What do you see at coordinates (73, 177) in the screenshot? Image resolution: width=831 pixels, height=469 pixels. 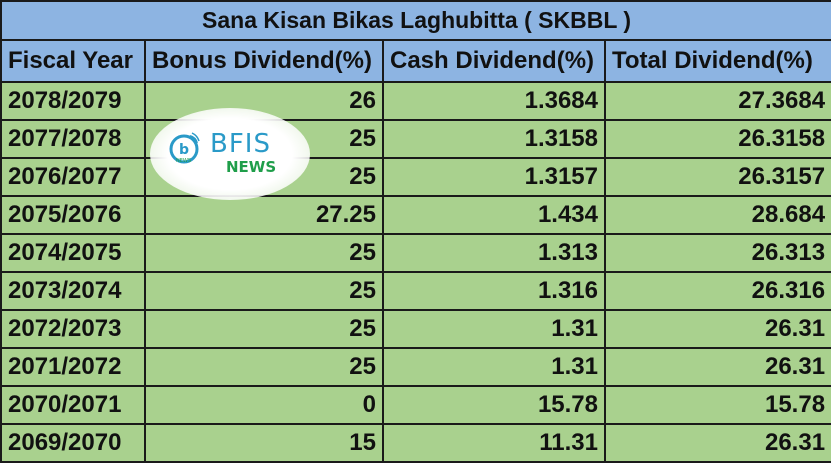 I see `fiscal-year-cell: 2076/2077` at bounding box center [73, 177].